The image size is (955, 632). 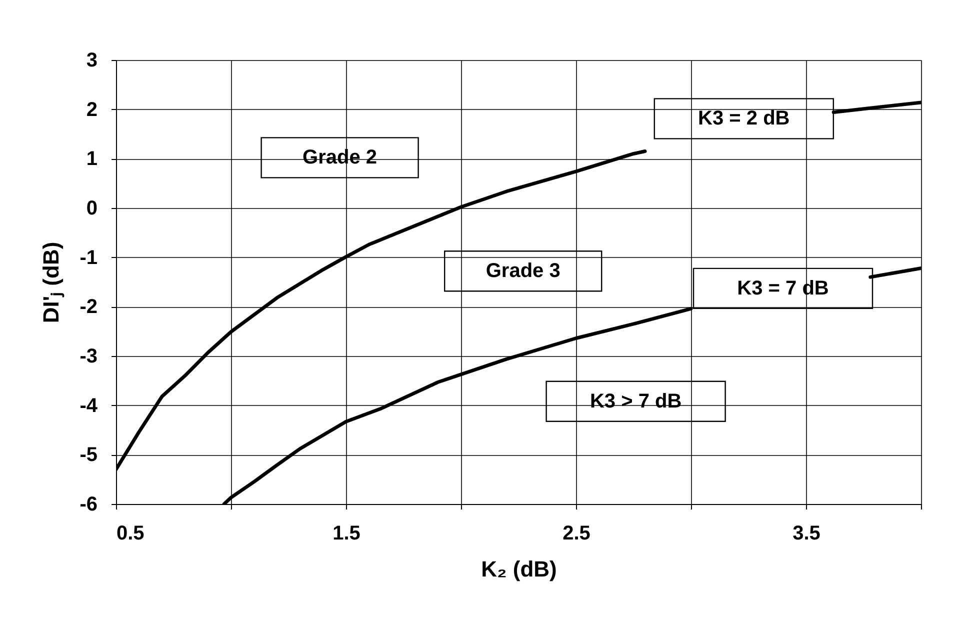 What do you see at coordinates (523, 271) in the screenshot?
I see `annotation: Grade 3` at bounding box center [523, 271].